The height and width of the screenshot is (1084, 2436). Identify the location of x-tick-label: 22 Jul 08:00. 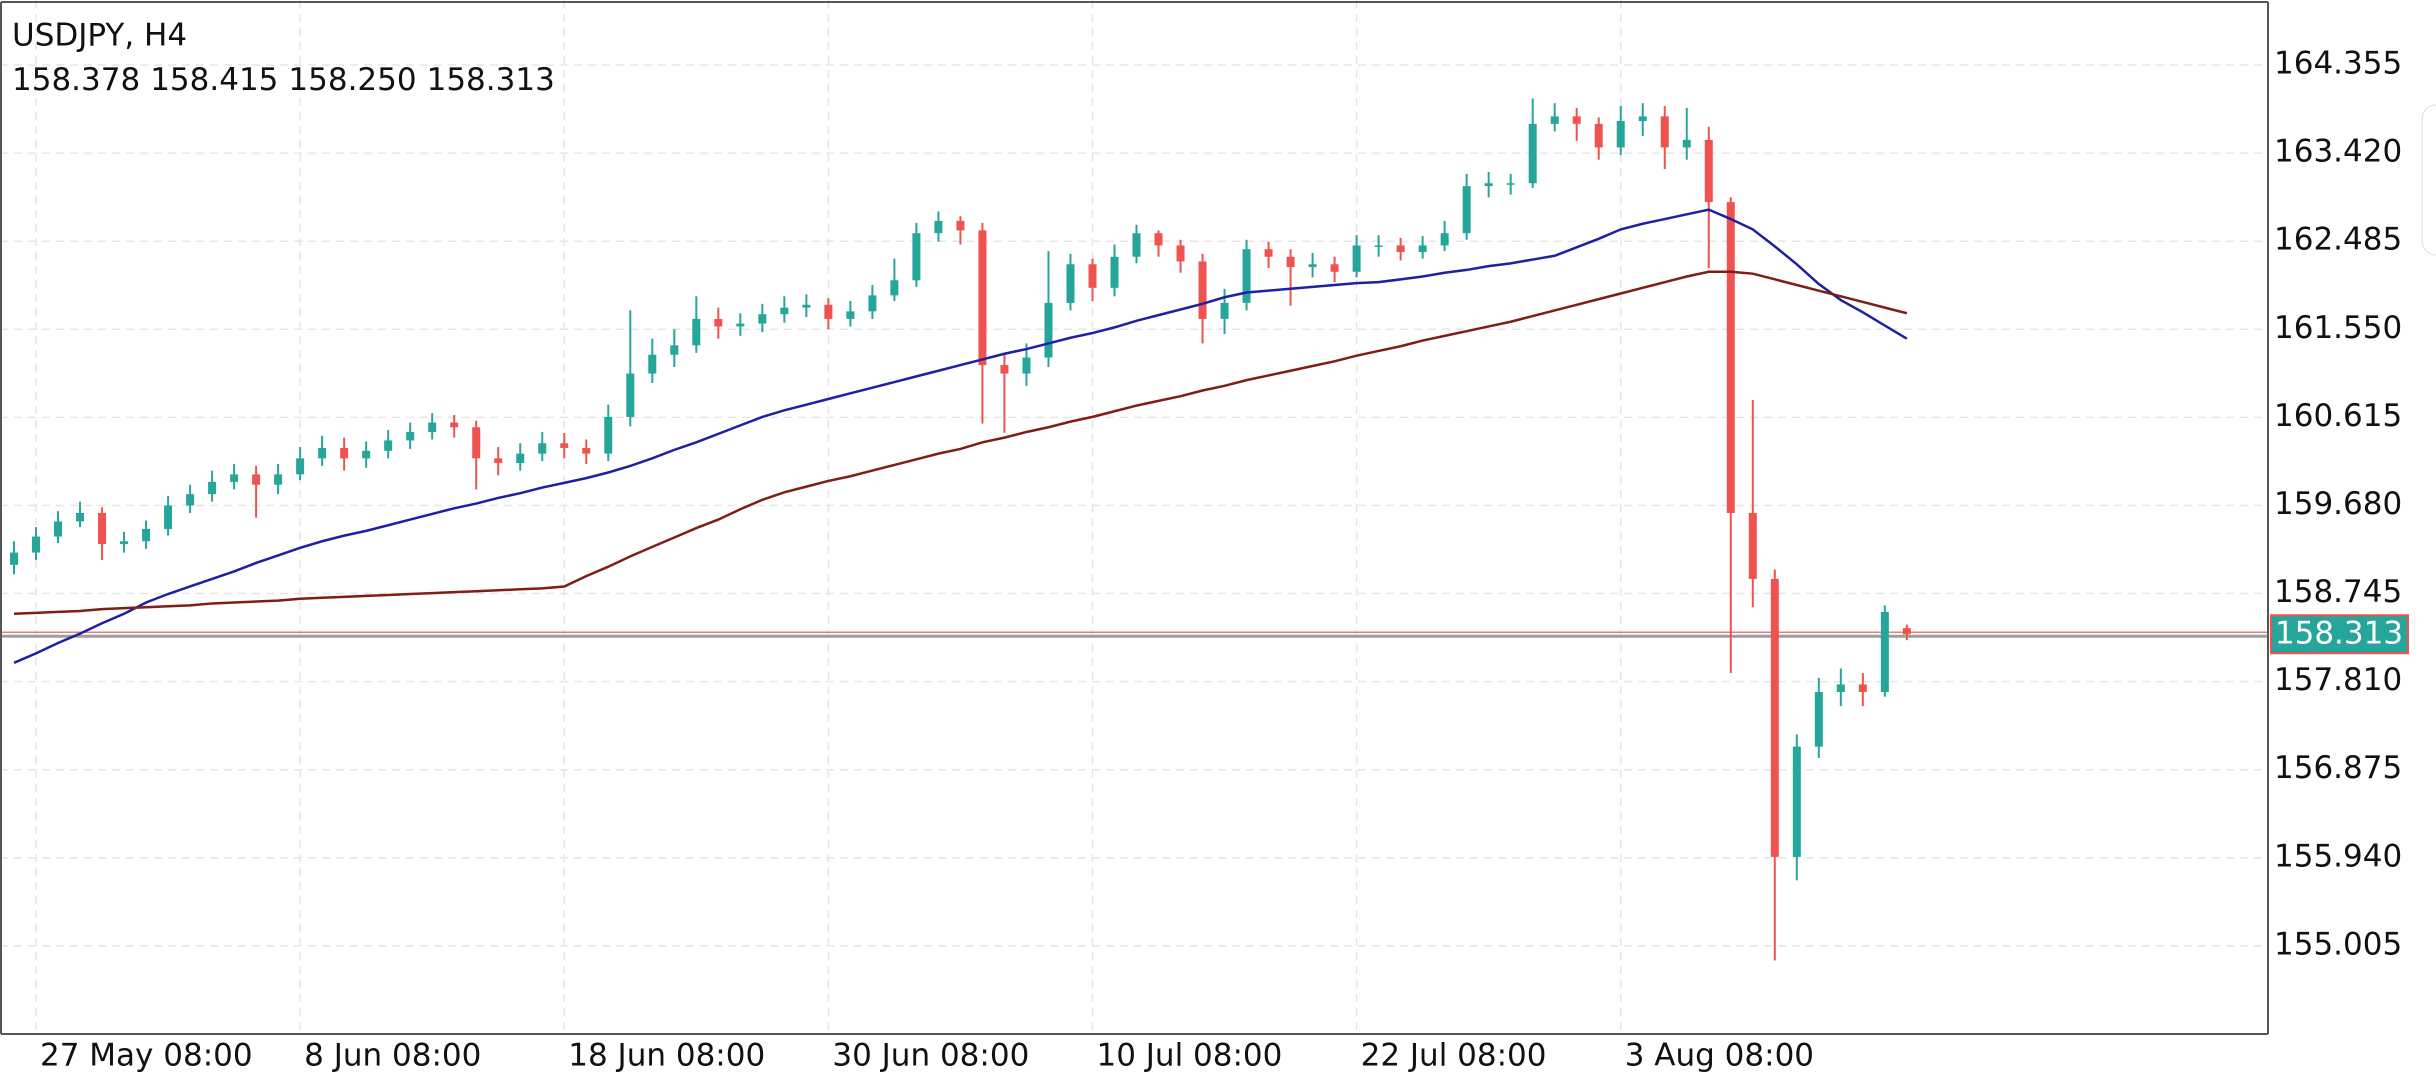
(1454, 1056).